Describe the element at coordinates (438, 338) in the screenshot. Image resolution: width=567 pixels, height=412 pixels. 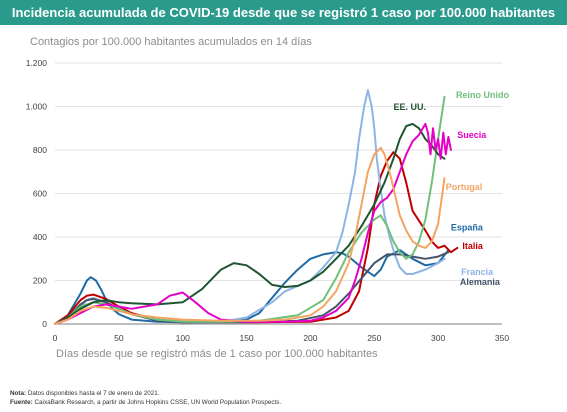
I see `x-tick-label: 300` at that location.